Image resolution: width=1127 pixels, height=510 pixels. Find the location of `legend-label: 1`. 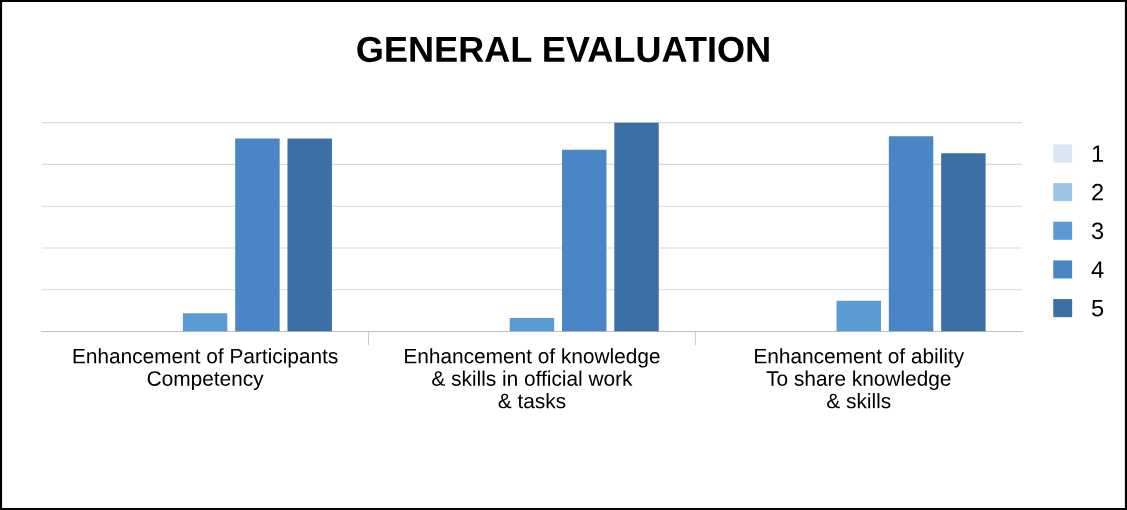

legend-label: 1 is located at coordinates (1097, 153).